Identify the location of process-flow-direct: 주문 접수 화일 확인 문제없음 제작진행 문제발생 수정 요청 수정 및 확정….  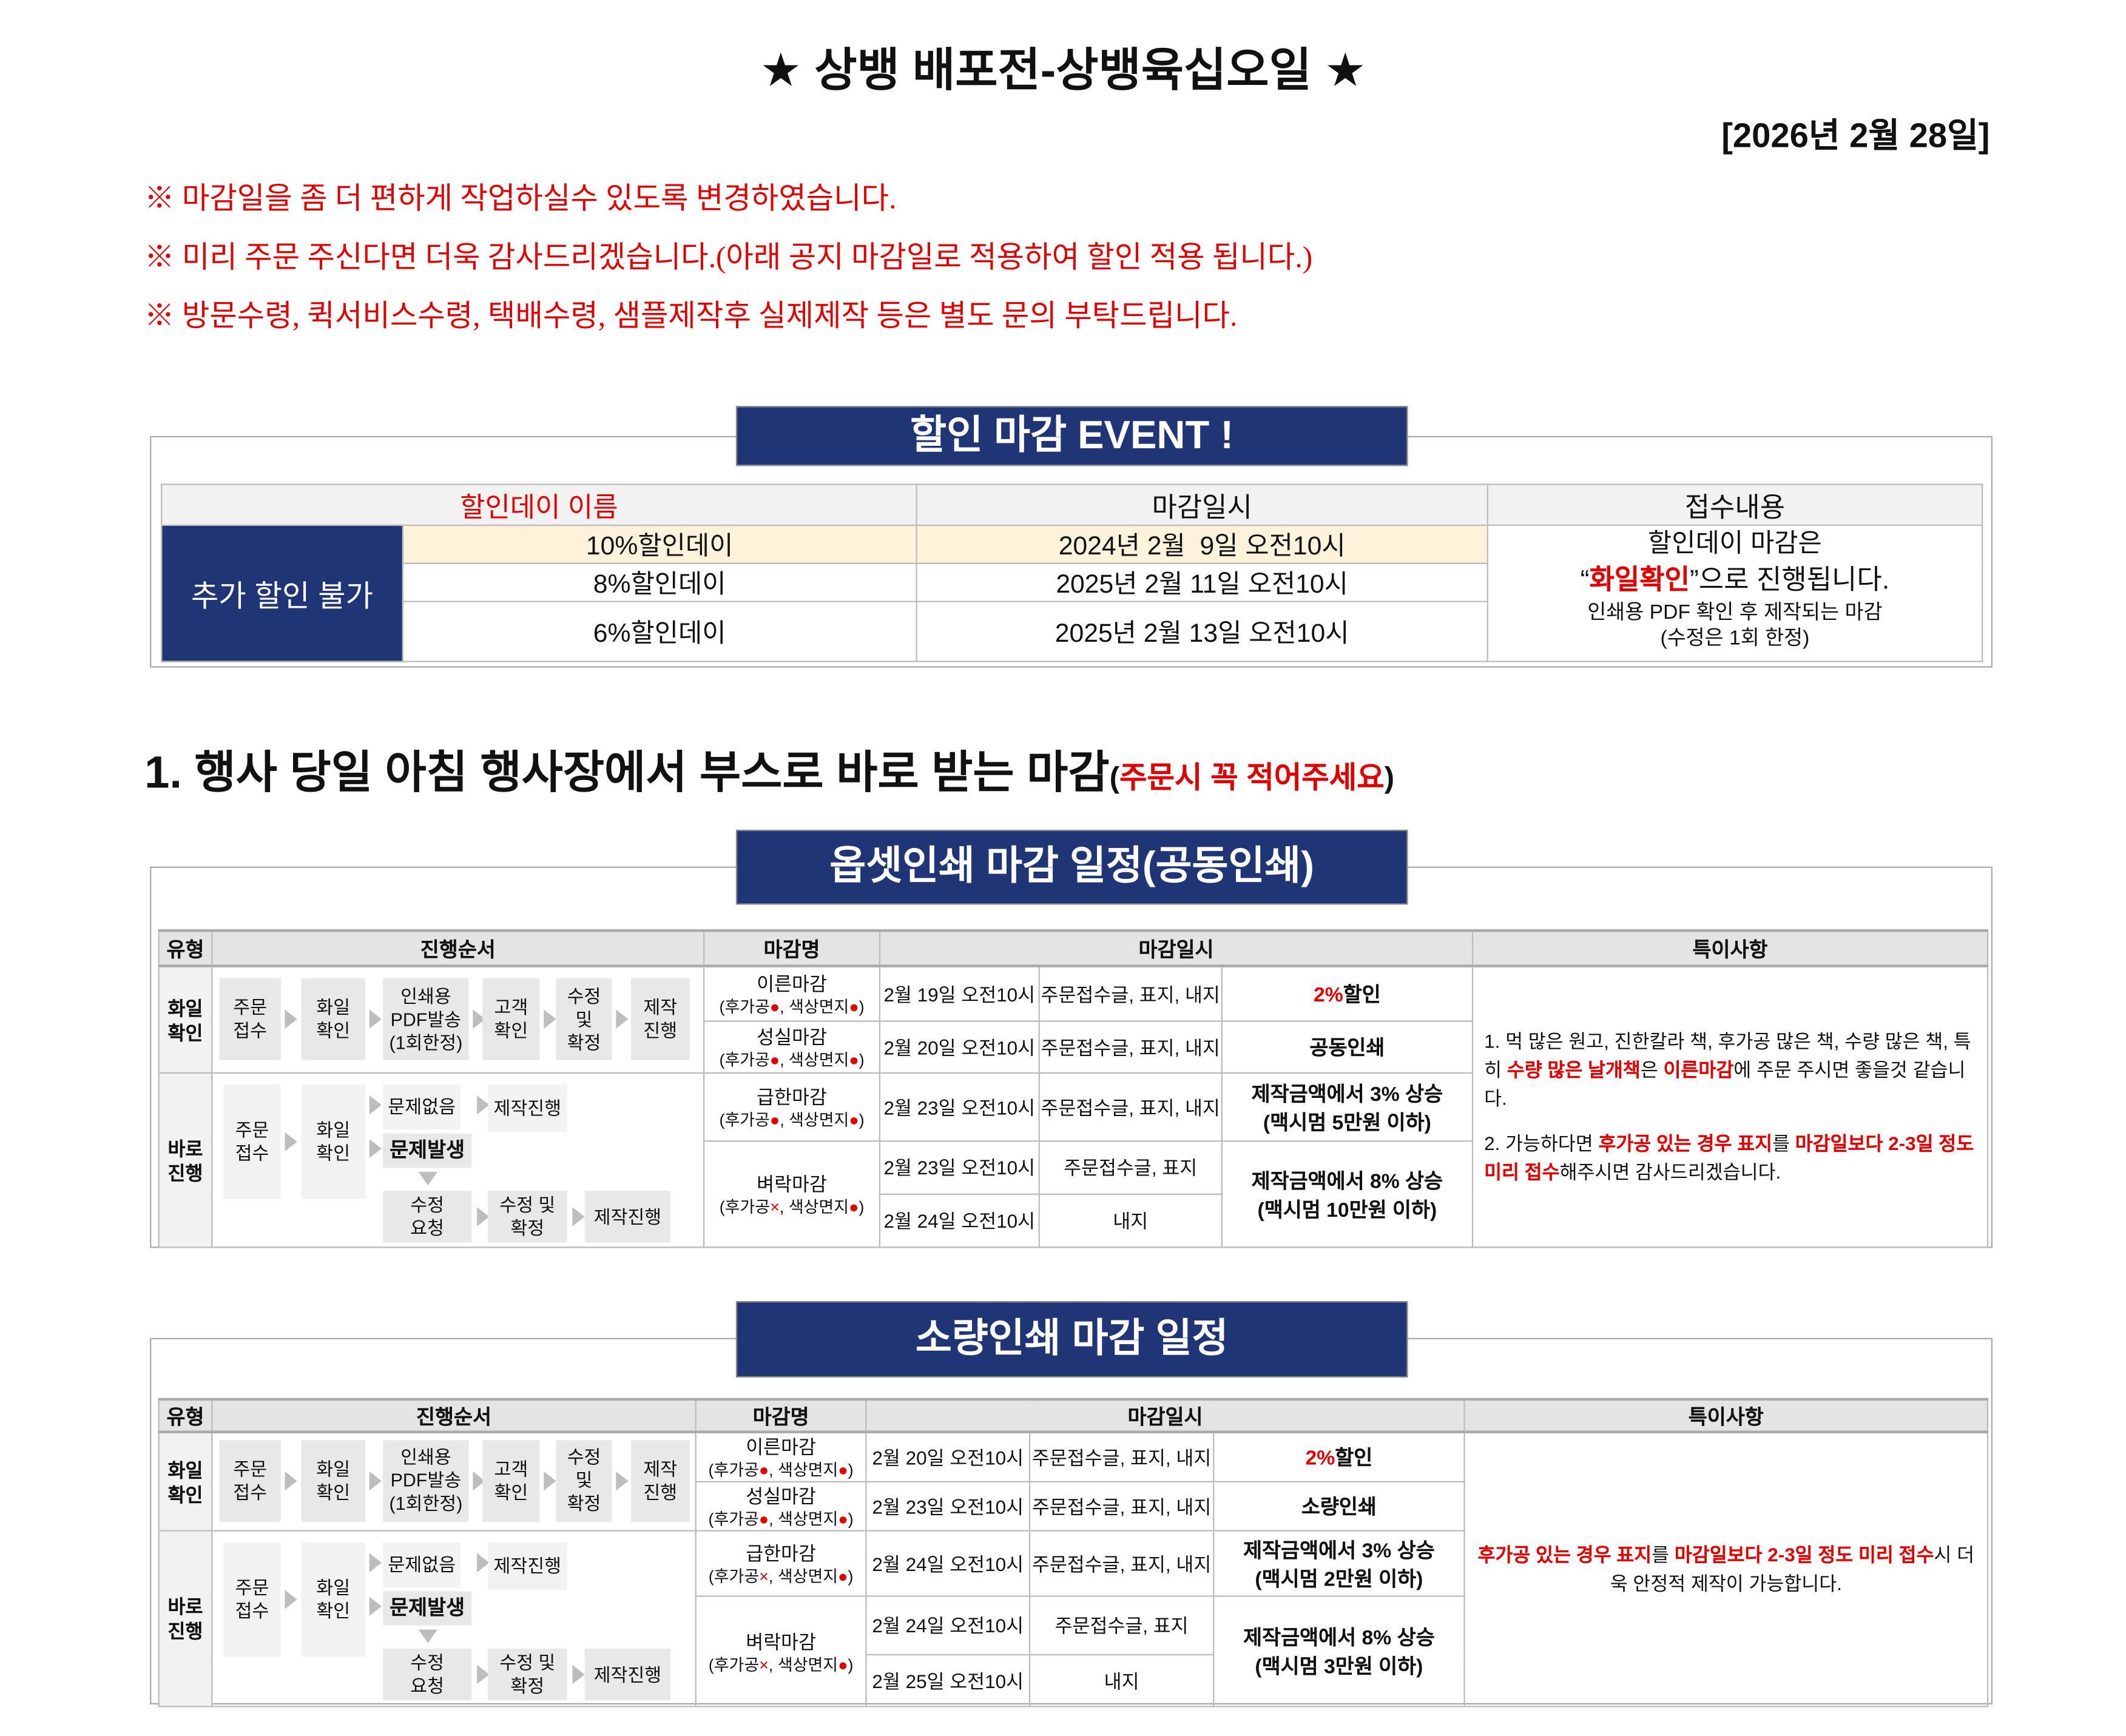
(454, 1618).